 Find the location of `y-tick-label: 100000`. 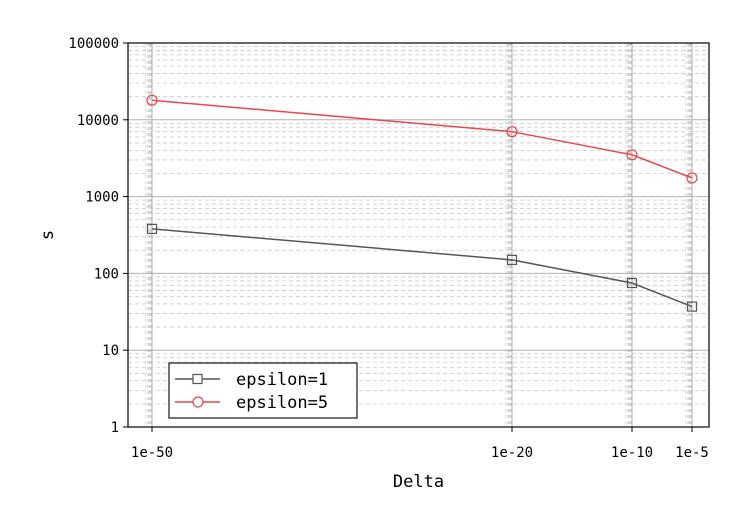

y-tick-label: 100000 is located at coordinates (93, 44).